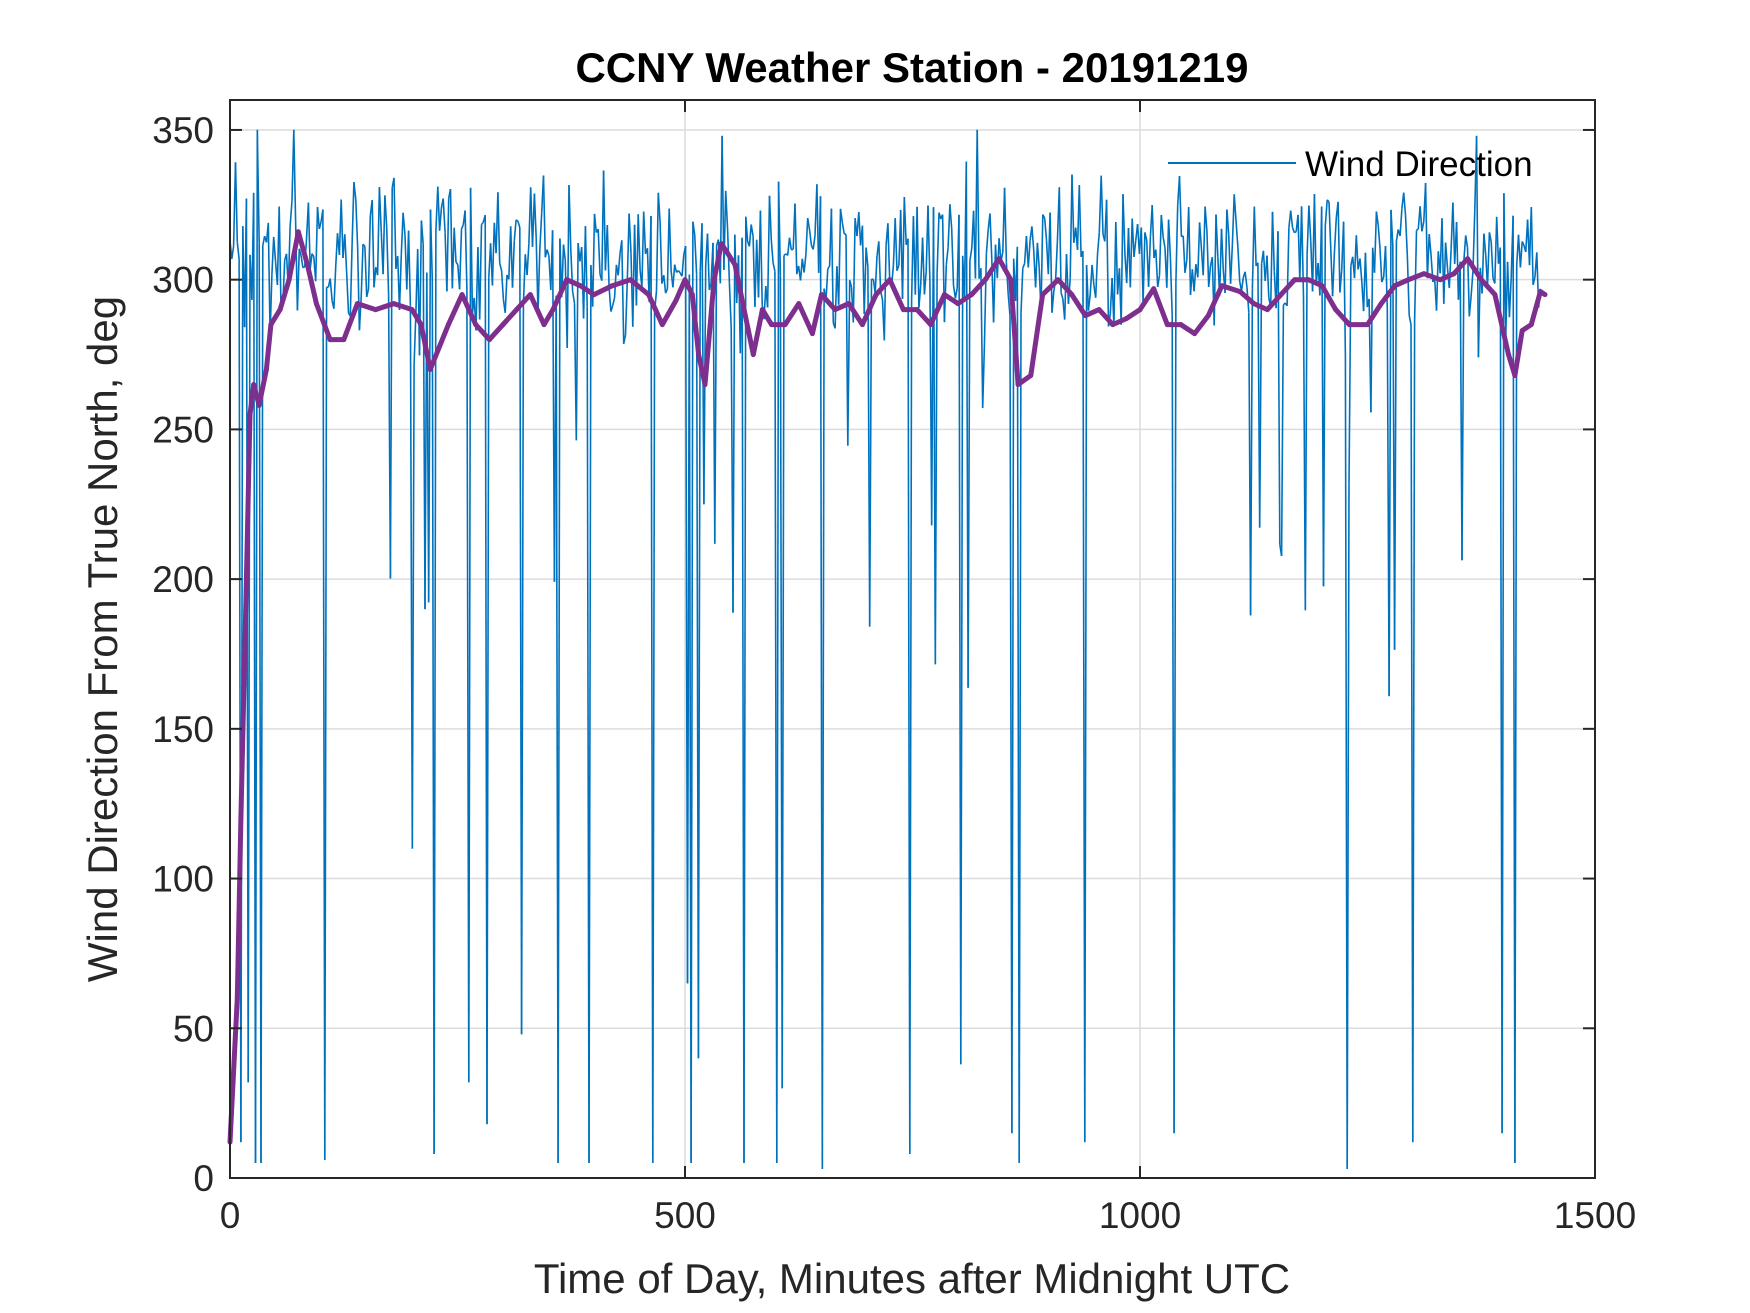  What do you see at coordinates (102, 639) in the screenshot?
I see `y-axis-label: Wind Direction From True North, deg` at bounding box center [102, 639].